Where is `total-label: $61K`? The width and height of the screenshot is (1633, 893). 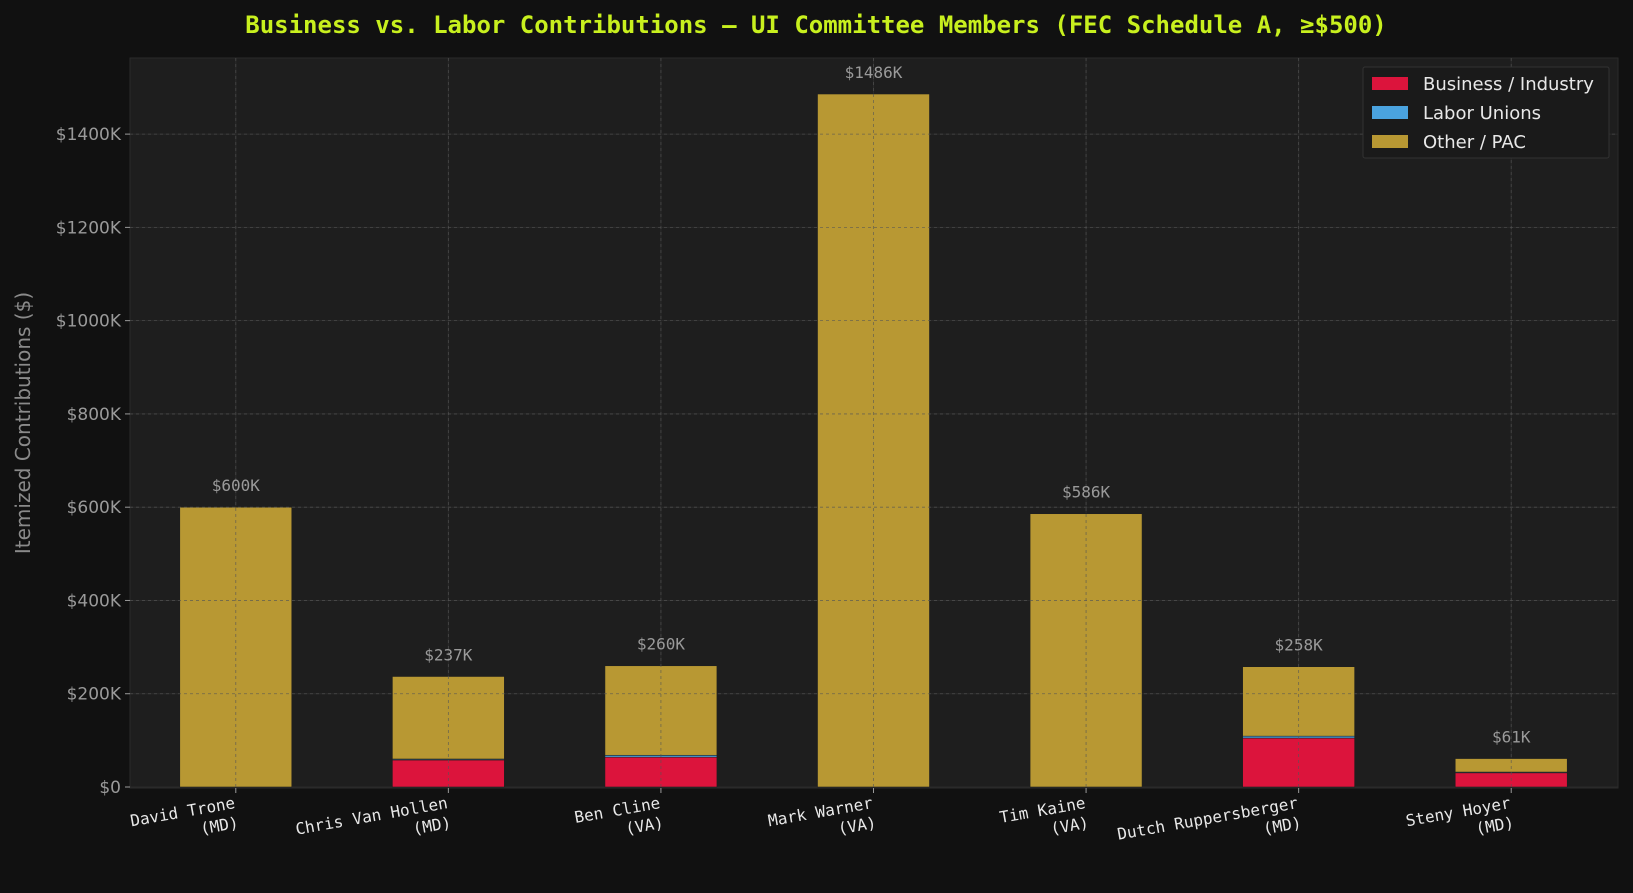 total-label: $61K is located at coordinates (1511, 737).